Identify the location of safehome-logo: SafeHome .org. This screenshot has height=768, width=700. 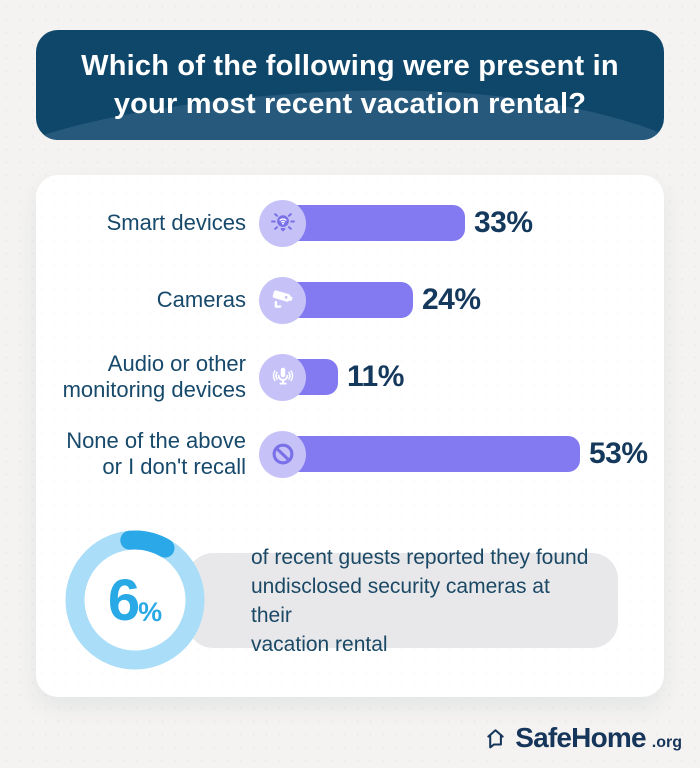
(582, 738).